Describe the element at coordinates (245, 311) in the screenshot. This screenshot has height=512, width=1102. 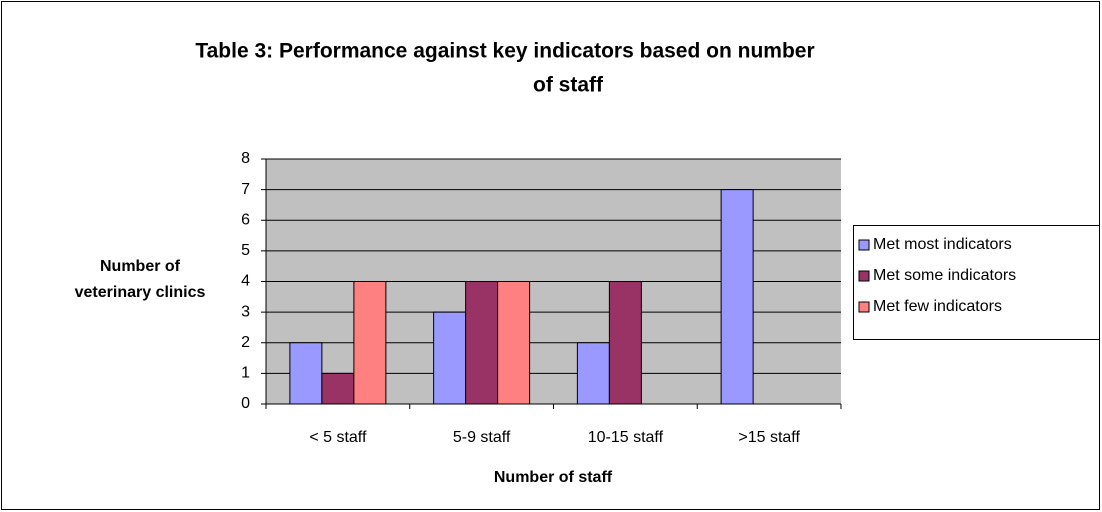
I see `y-tick-label: 3` at that location.